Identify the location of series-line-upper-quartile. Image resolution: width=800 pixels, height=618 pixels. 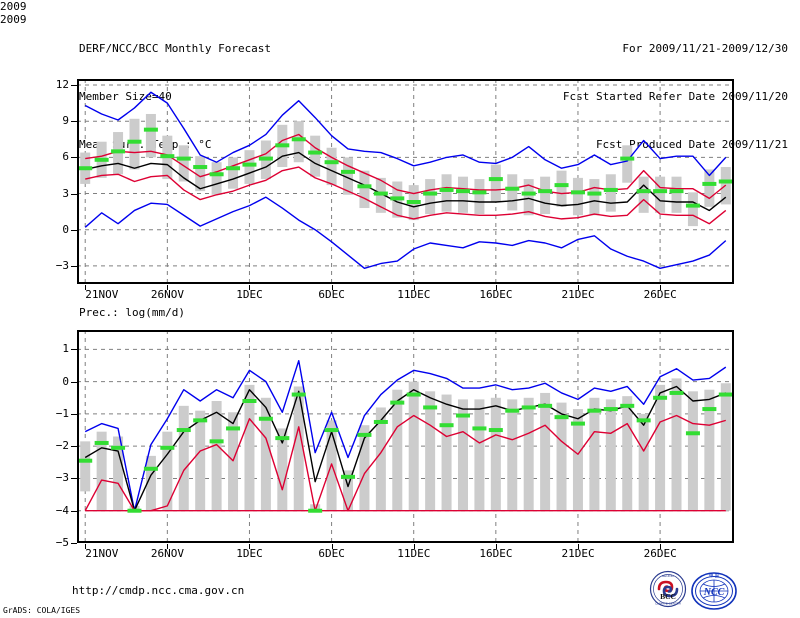
(406, 166).